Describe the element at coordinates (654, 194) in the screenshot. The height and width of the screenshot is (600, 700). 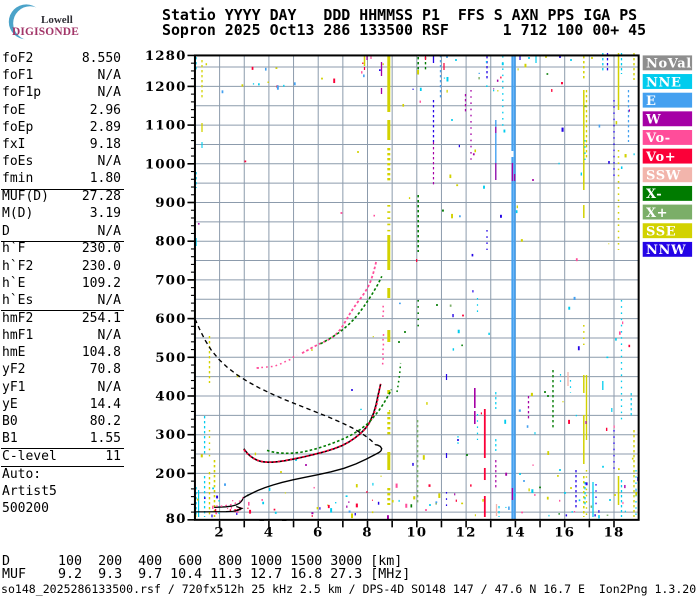
I see `legend-label: X-` at that location.